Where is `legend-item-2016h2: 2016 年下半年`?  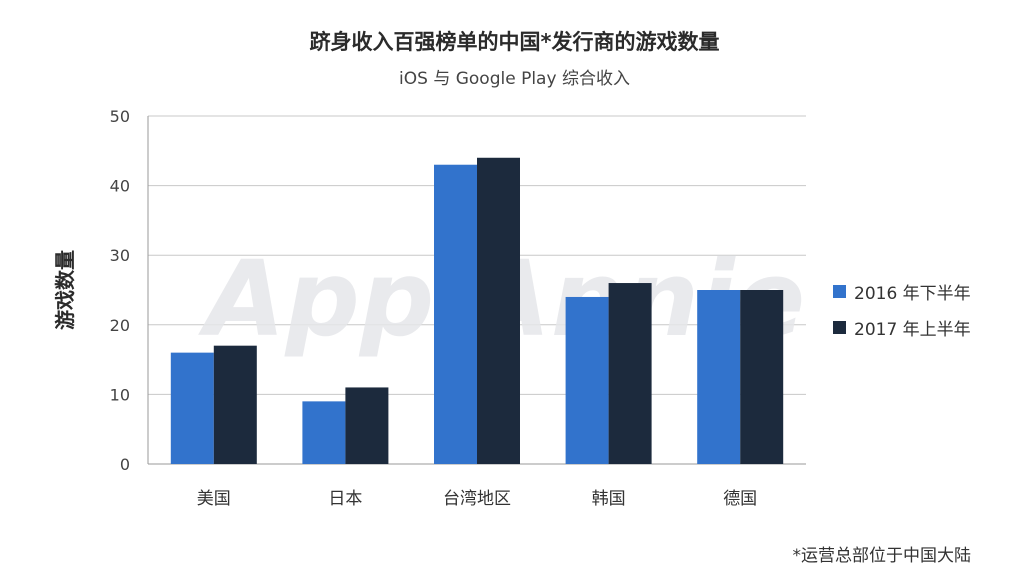 legend-item-2016h2: 2016 年下半年 is located at coordinates (902, 292).